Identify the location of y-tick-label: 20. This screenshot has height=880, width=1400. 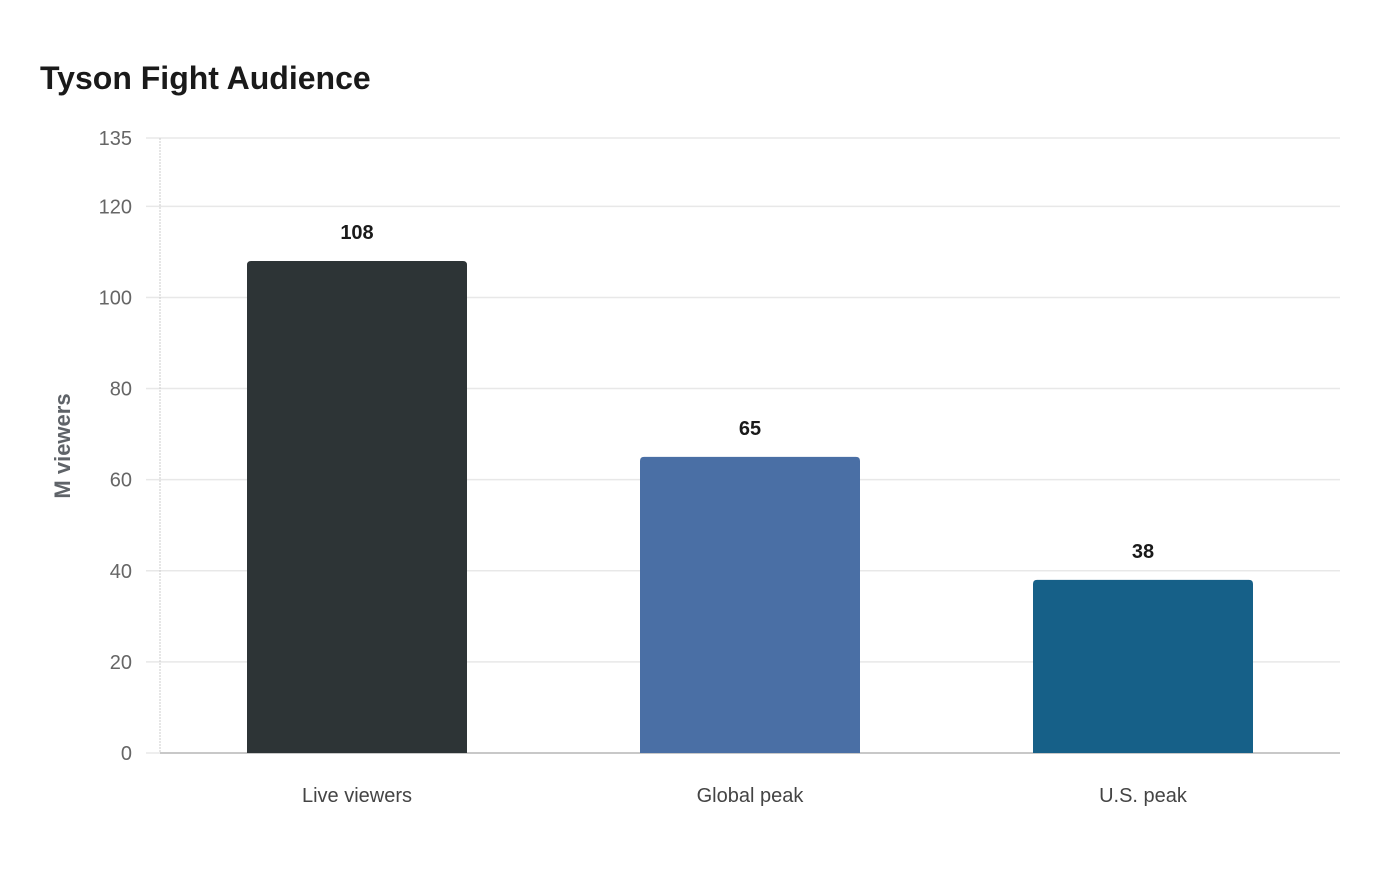
(121, 663).